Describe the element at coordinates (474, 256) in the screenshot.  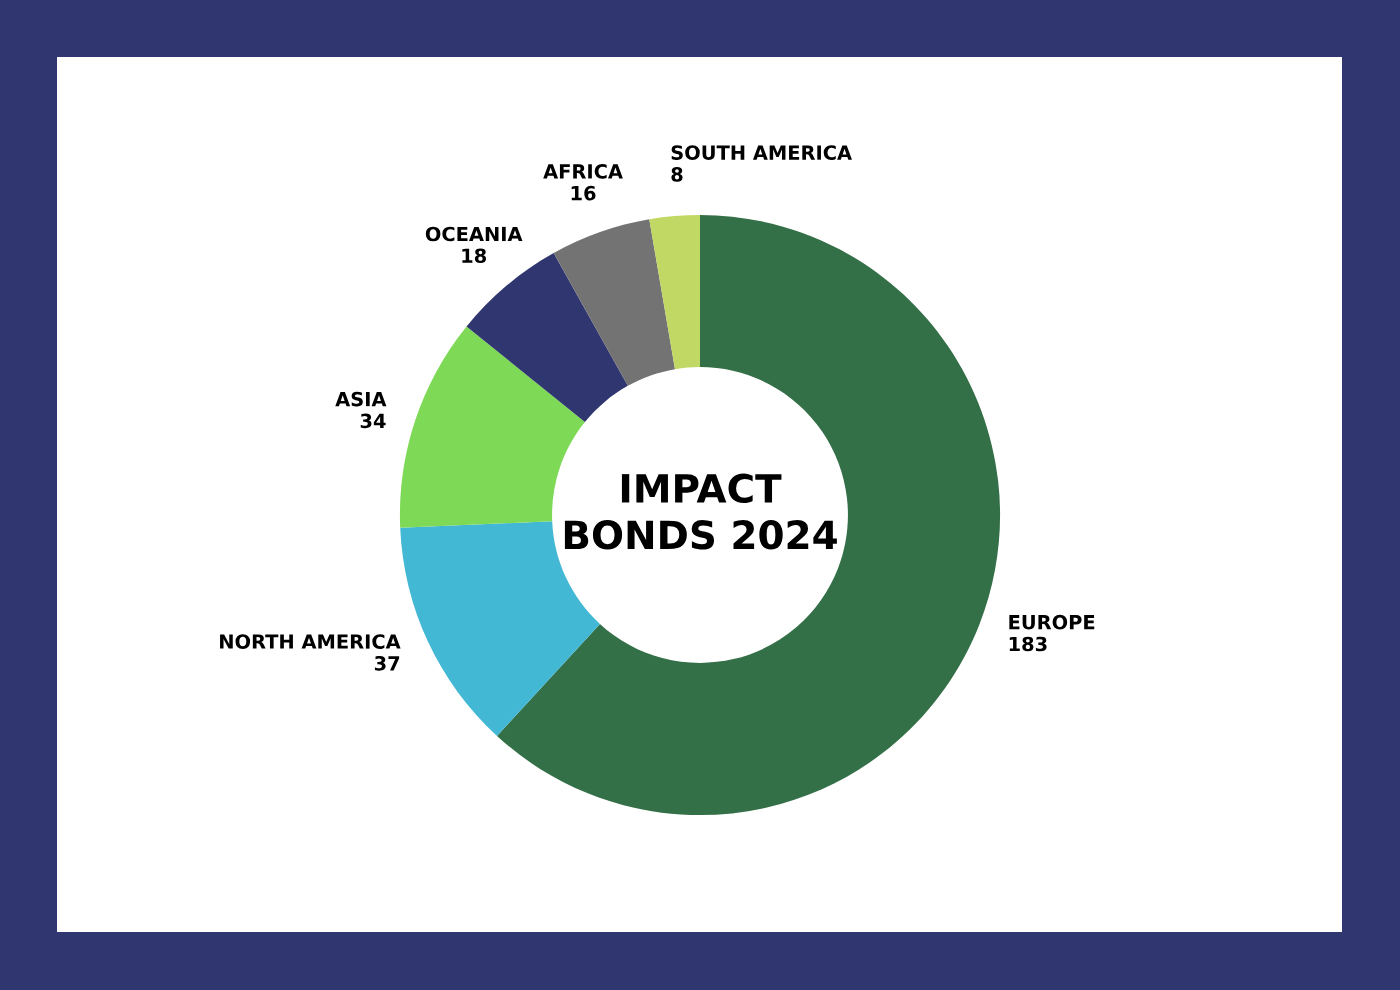
I see `data-label: 18` at that location.